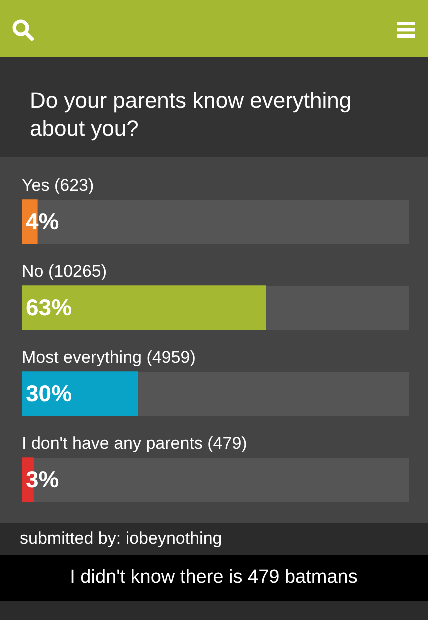 The width and height of the screenshot is (428, 620). Describe the element at coordinates (109, 358) in the screenshot. I see `y-tick-label: Most everything (4959)` at that location.